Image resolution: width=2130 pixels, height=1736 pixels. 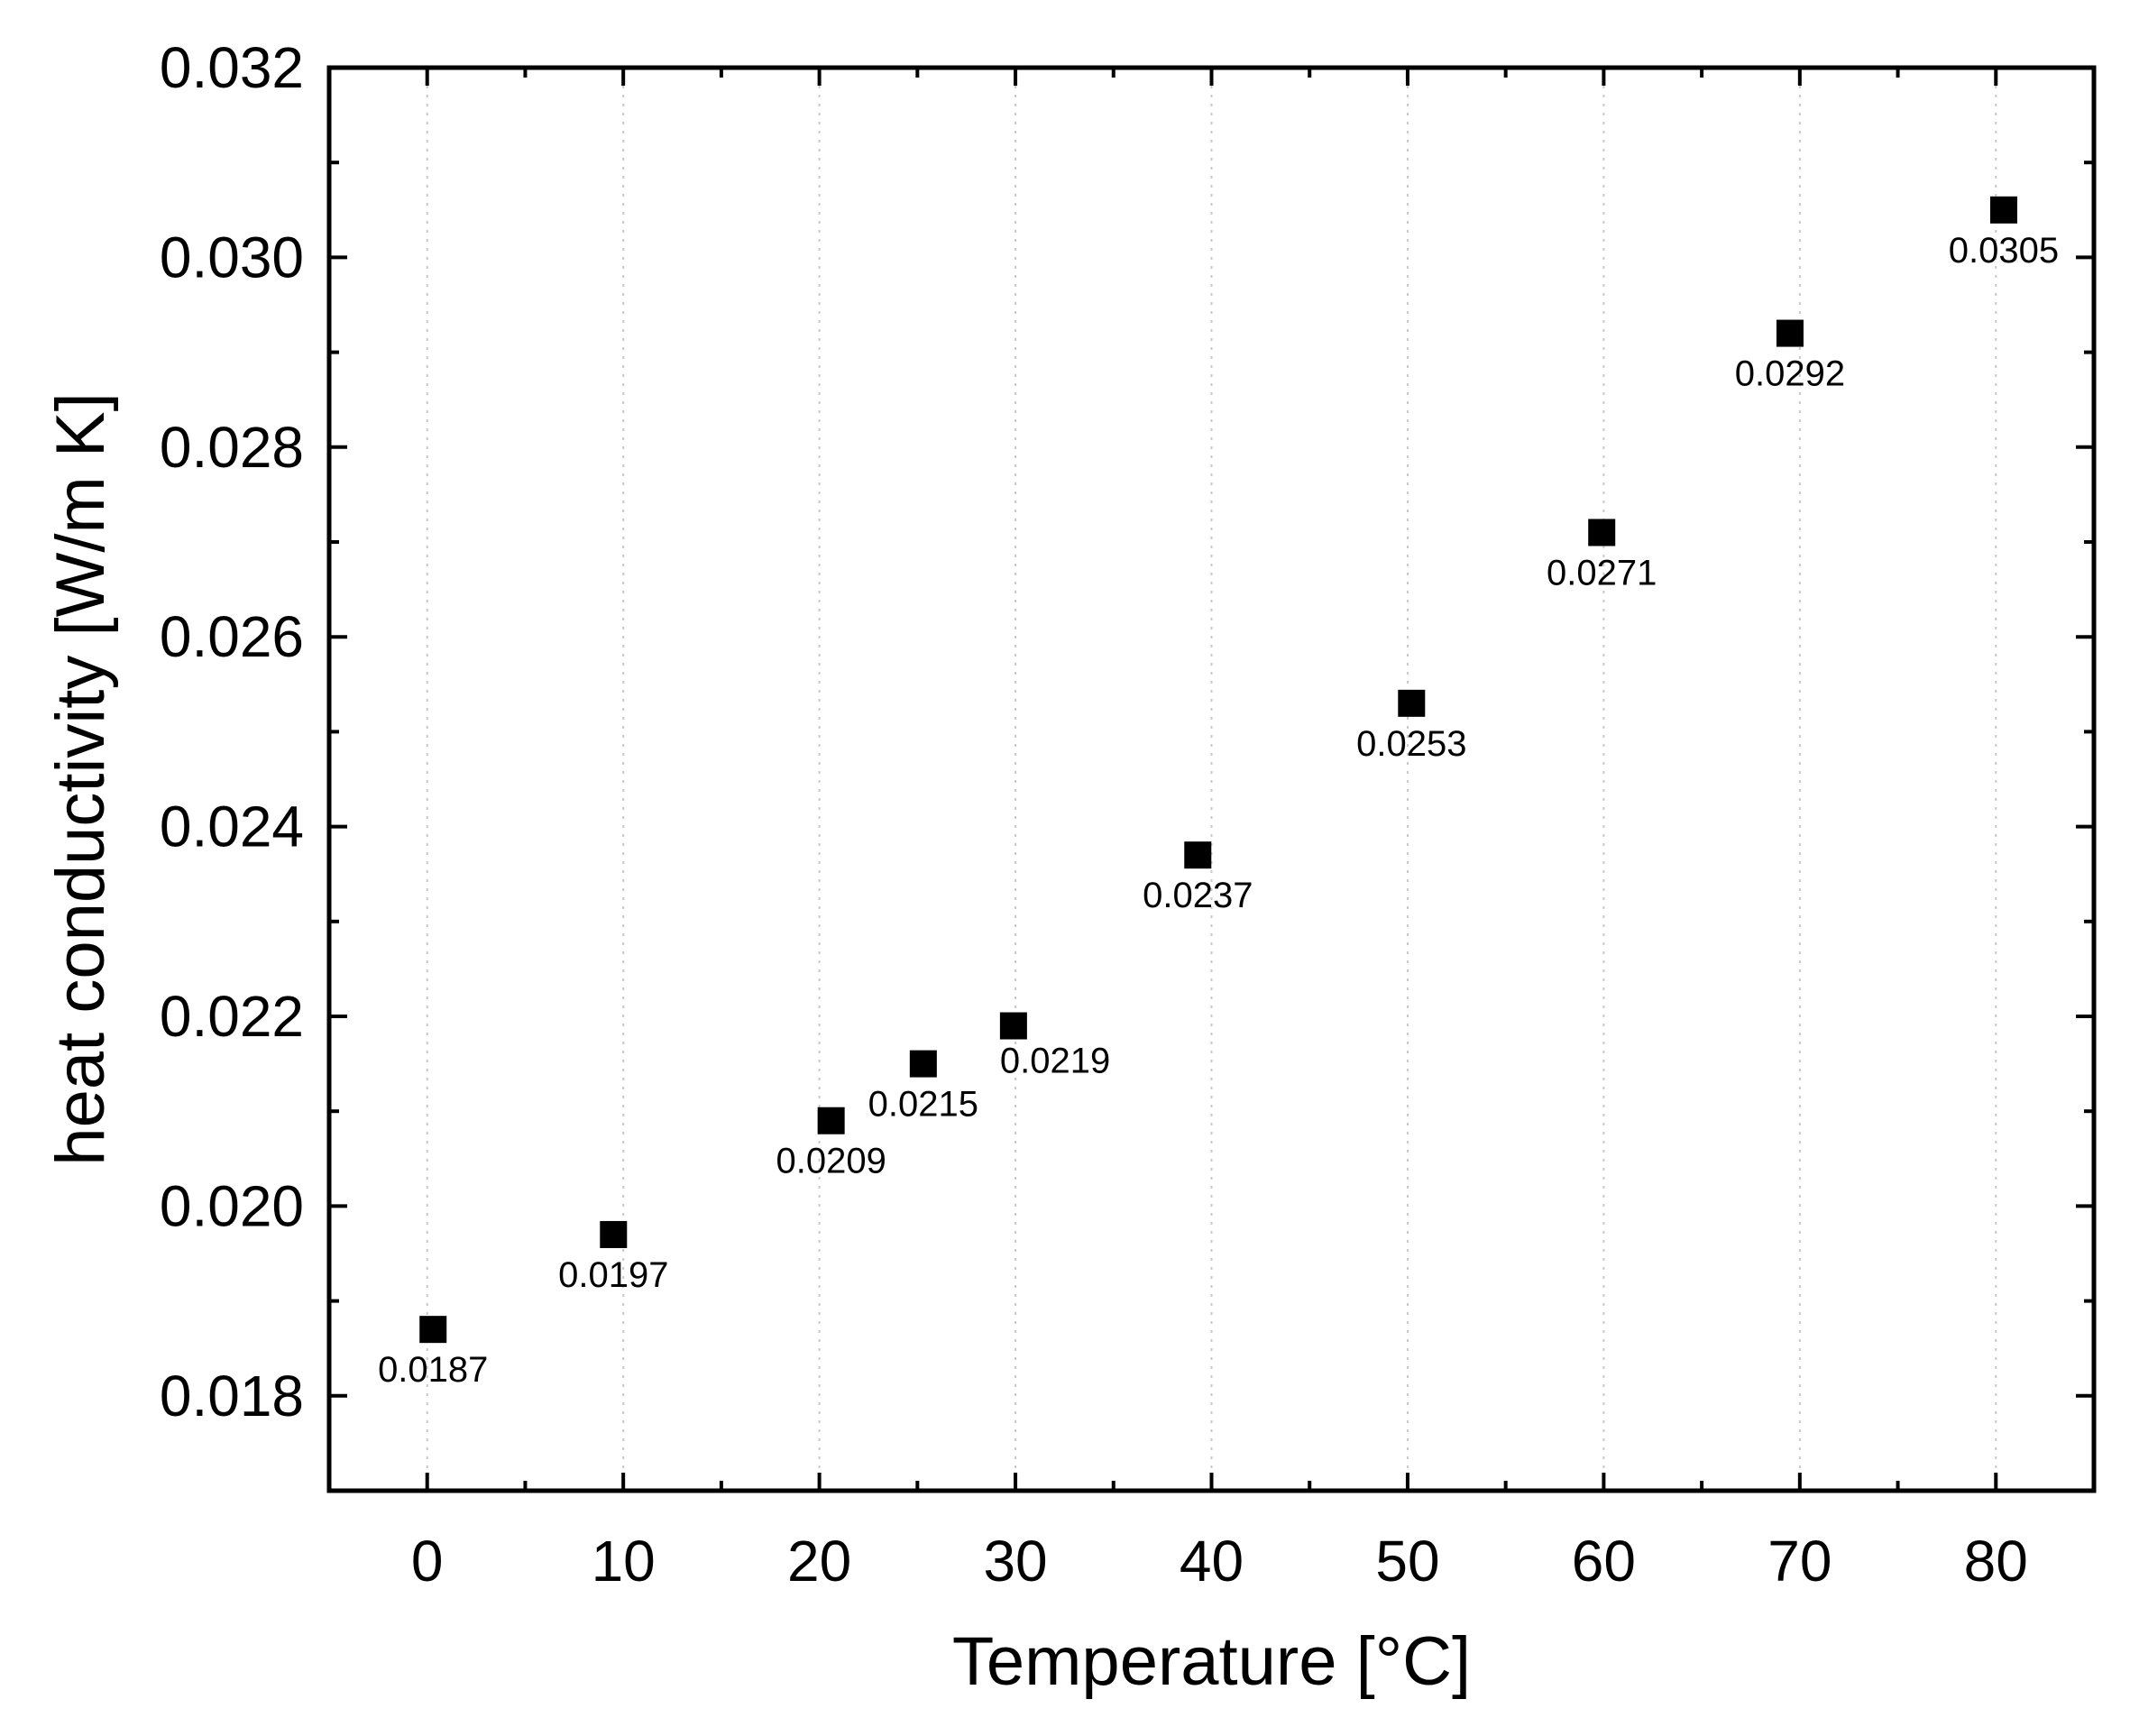 I want to click on data-label: 0.0237, so click(x=1198, y=896).